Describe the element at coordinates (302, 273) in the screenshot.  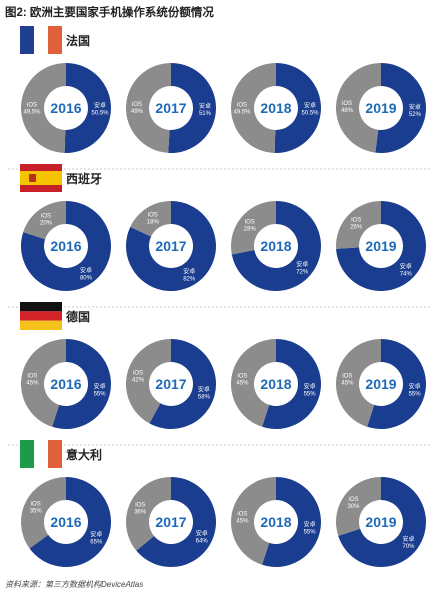
I see `android-value: 72%` at that location.